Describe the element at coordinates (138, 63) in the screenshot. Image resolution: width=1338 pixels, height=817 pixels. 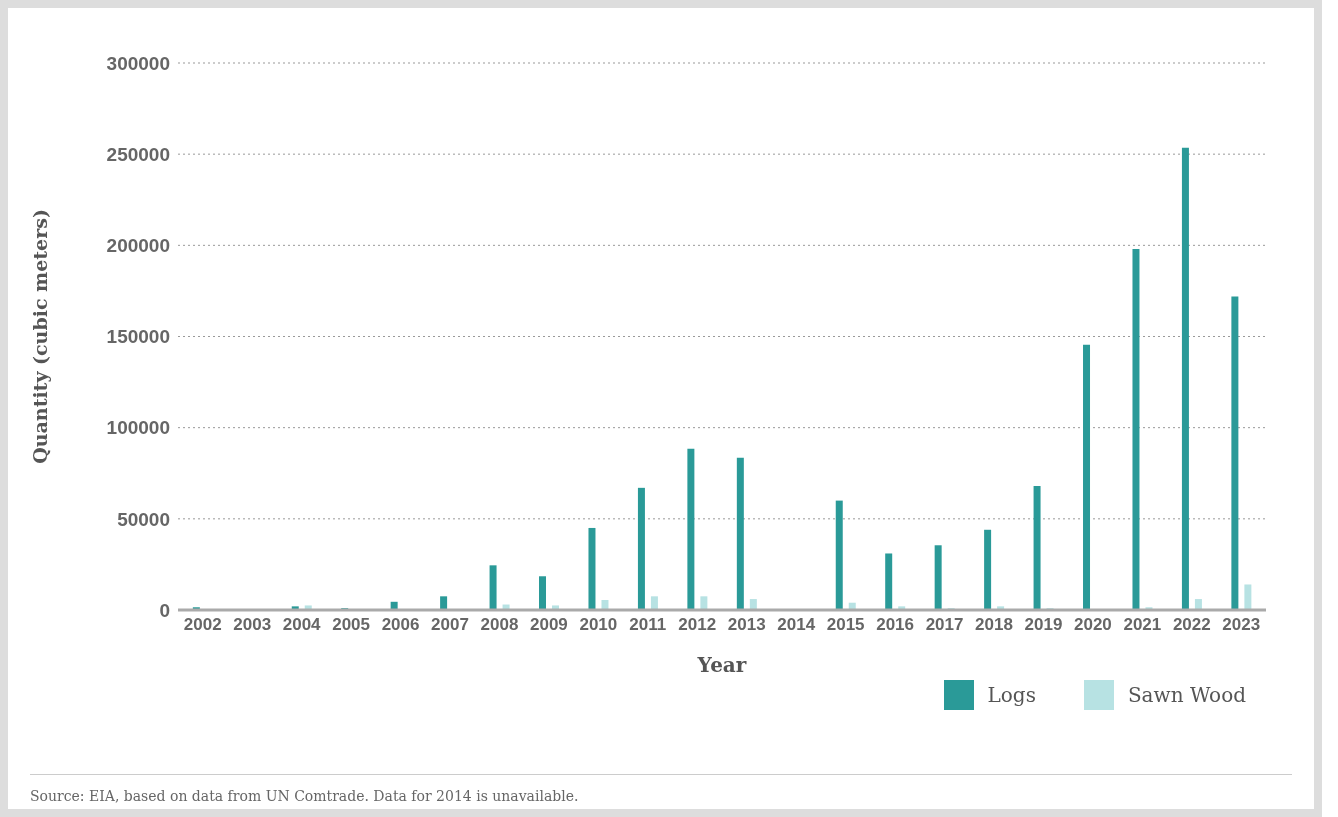
I see `y-tick-label: 300000` at that location.